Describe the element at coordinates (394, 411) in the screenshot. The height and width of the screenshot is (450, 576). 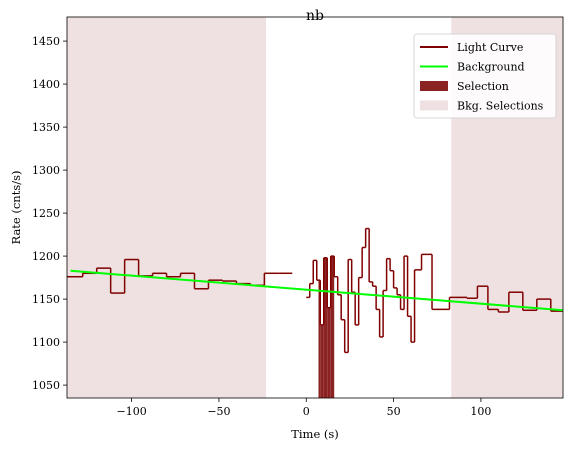
I see `x-tick-label: 50` at that location.